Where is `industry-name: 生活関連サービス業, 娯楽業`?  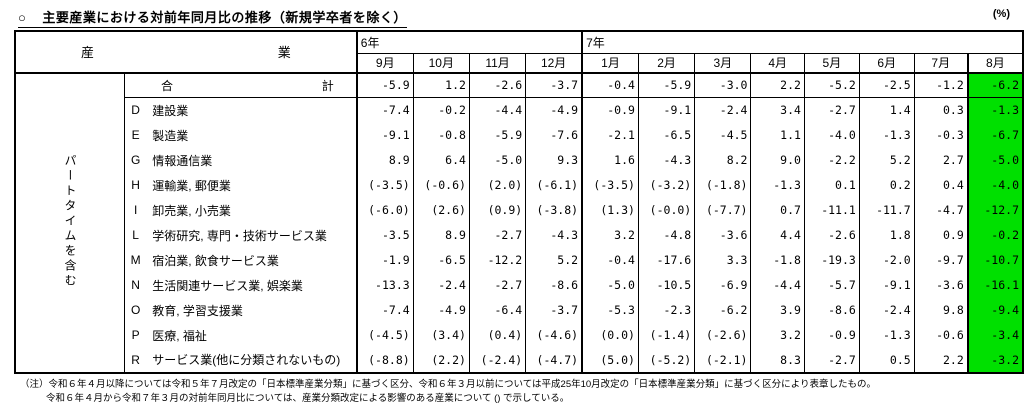
industry-name: 生活関連サービス業, 娯楽業 is located at coordinates (251, 285).